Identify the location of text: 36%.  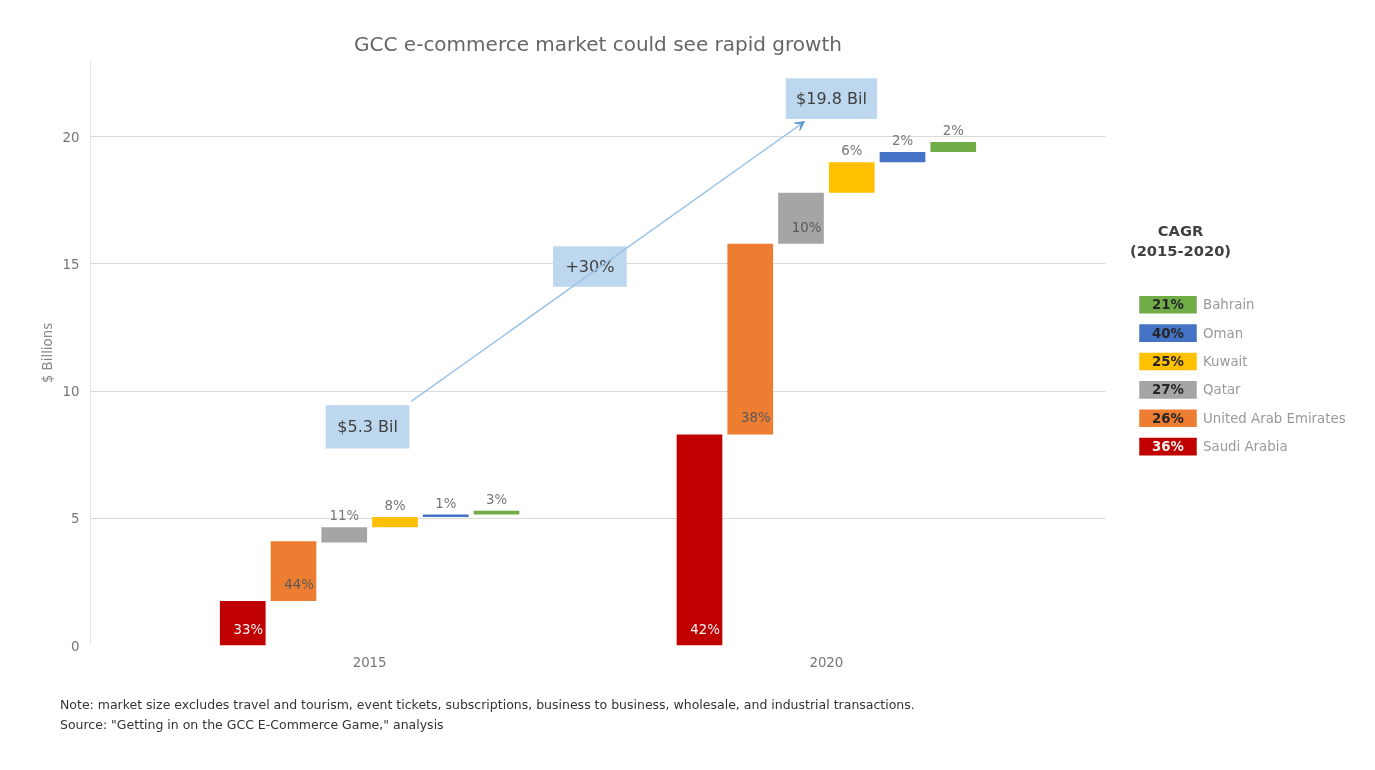
(1168, 447).